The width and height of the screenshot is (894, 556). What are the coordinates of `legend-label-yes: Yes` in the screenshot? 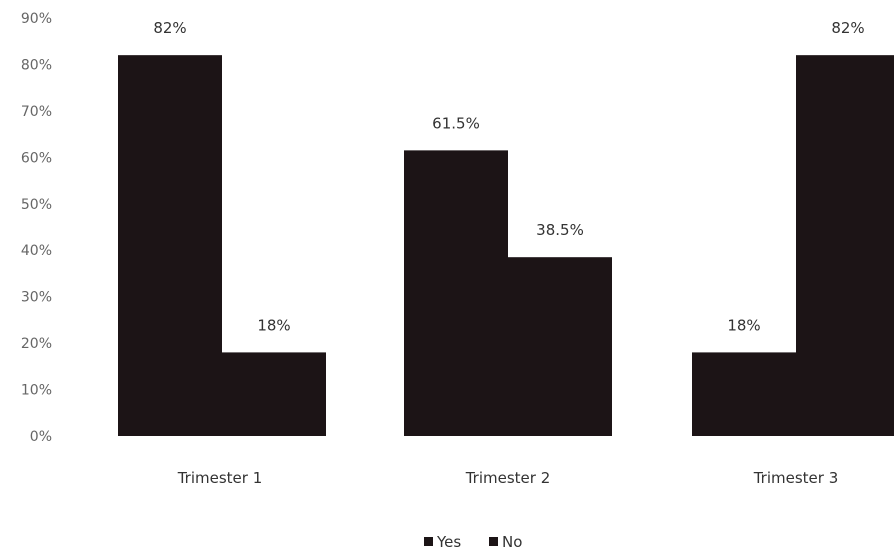 It's located at (448, 542).